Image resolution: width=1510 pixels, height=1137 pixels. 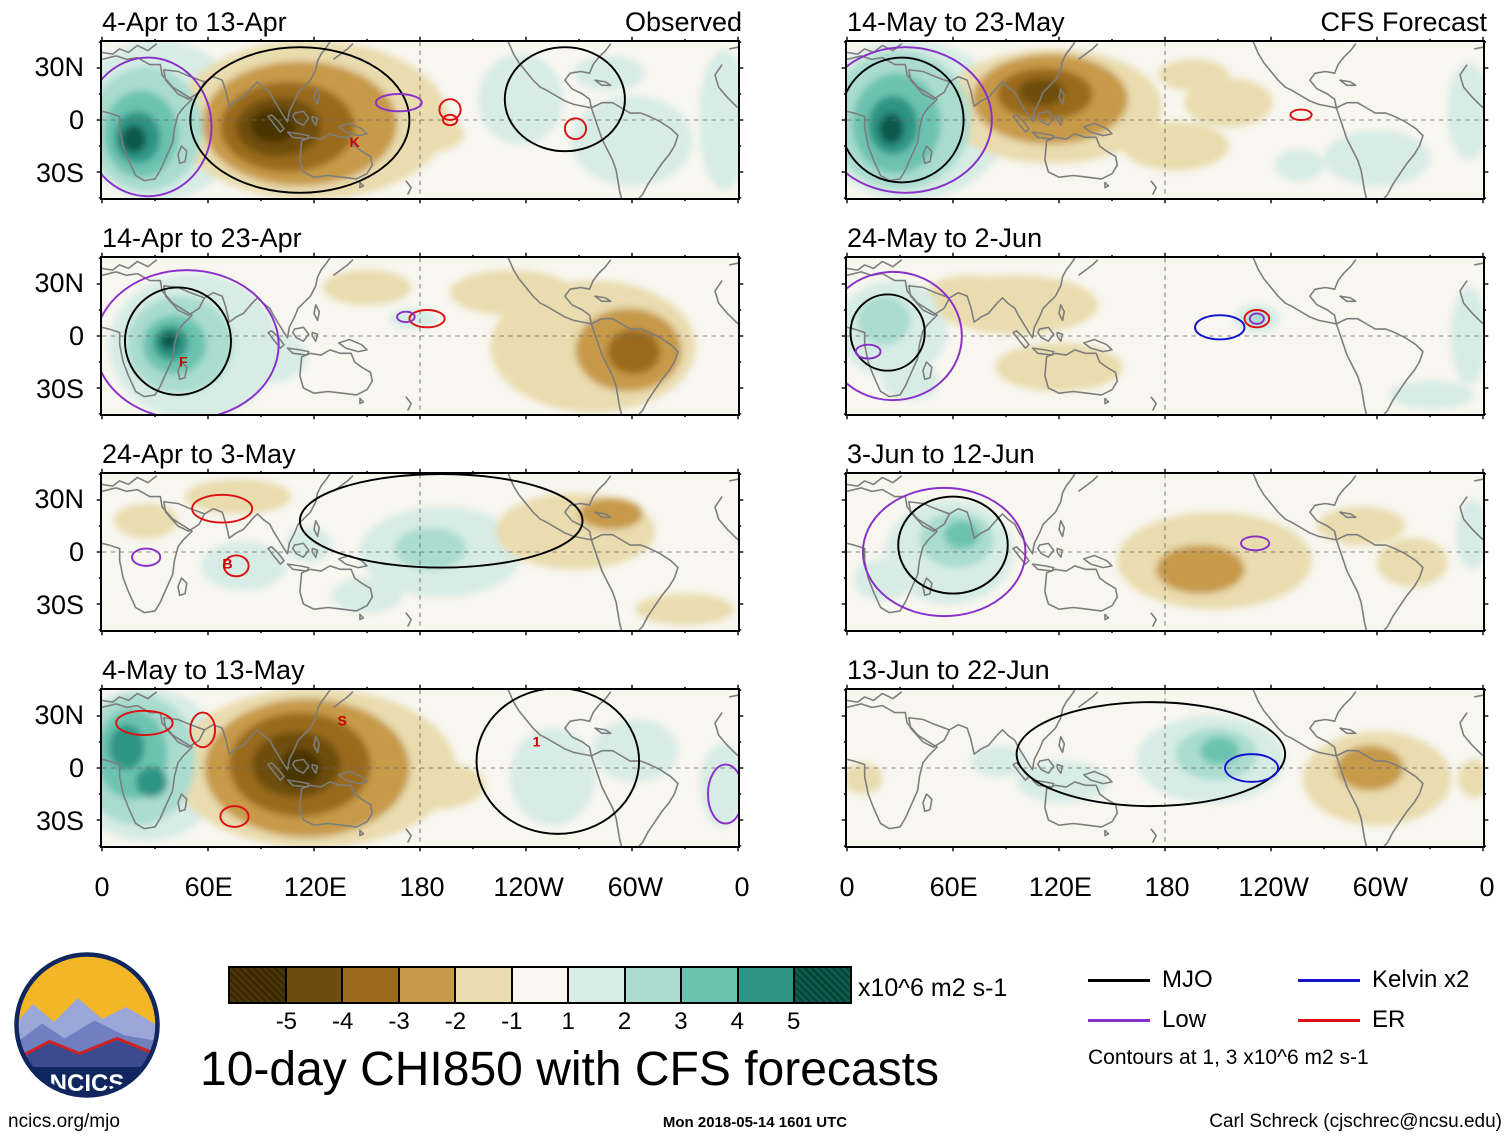 What do you see at coordinates (956, 22) in the screenshot?
I see `panel-title: 14-May to 23-May` at bounding box center [956, 22].